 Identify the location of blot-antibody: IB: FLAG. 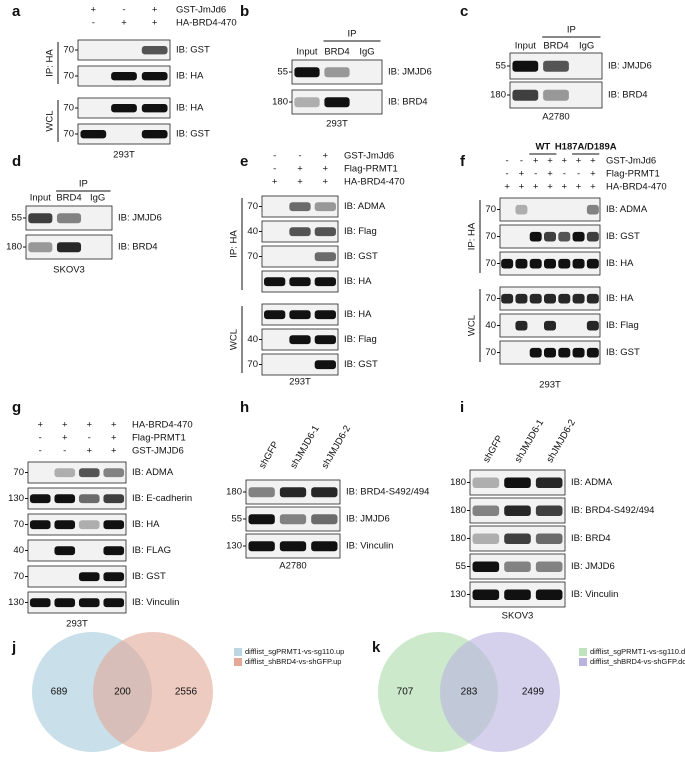
(151, 550).